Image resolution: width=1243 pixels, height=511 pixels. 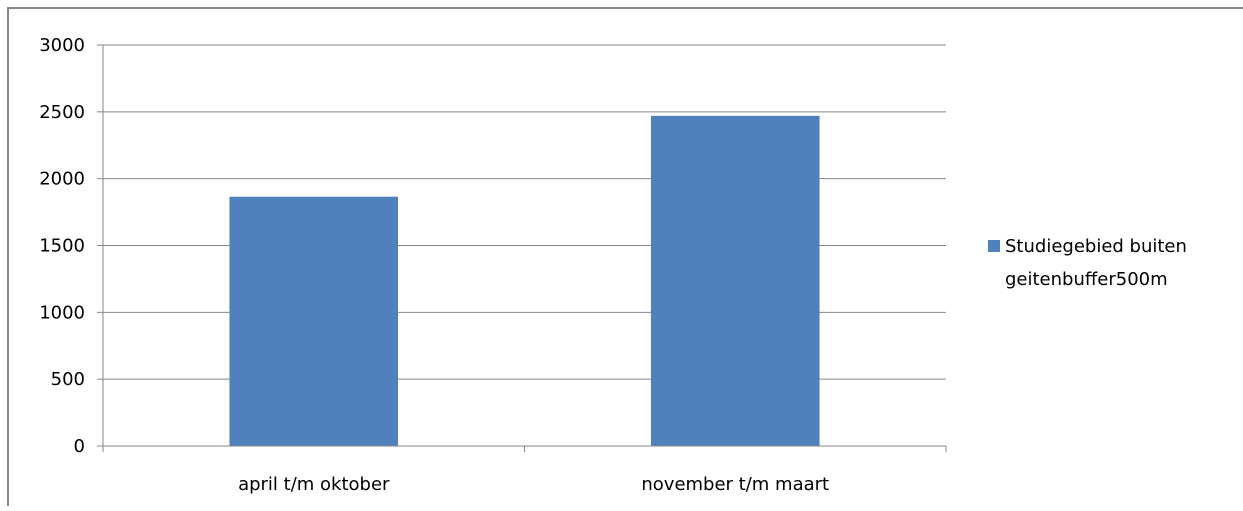 I want to click on legend-label-line-2: geitenbuffer500m, so click(x=1086, y=279).